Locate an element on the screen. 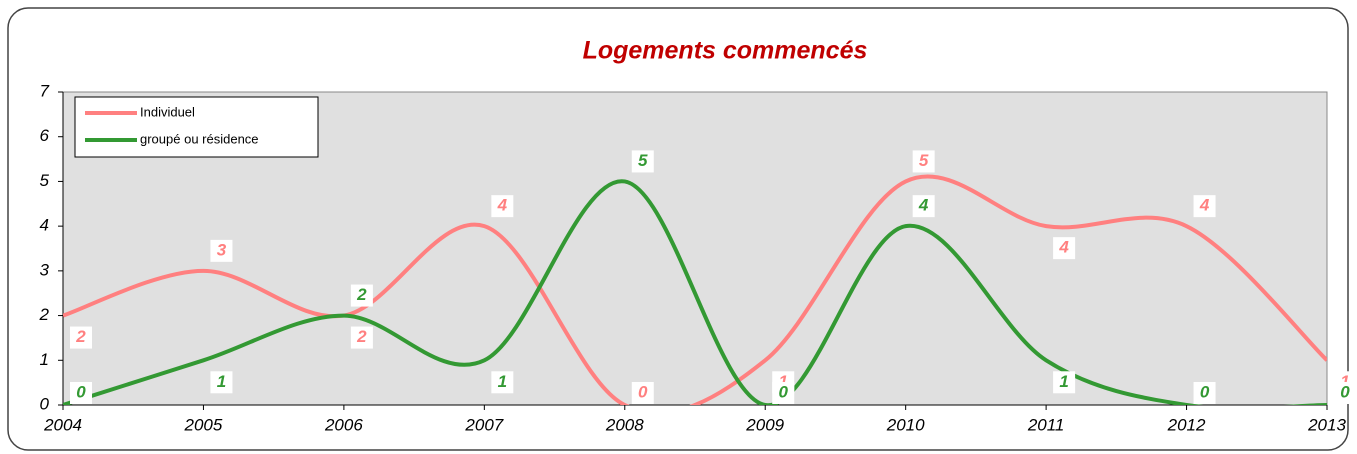  x-tick-label: 2004 is located at coordinates (62, 424).